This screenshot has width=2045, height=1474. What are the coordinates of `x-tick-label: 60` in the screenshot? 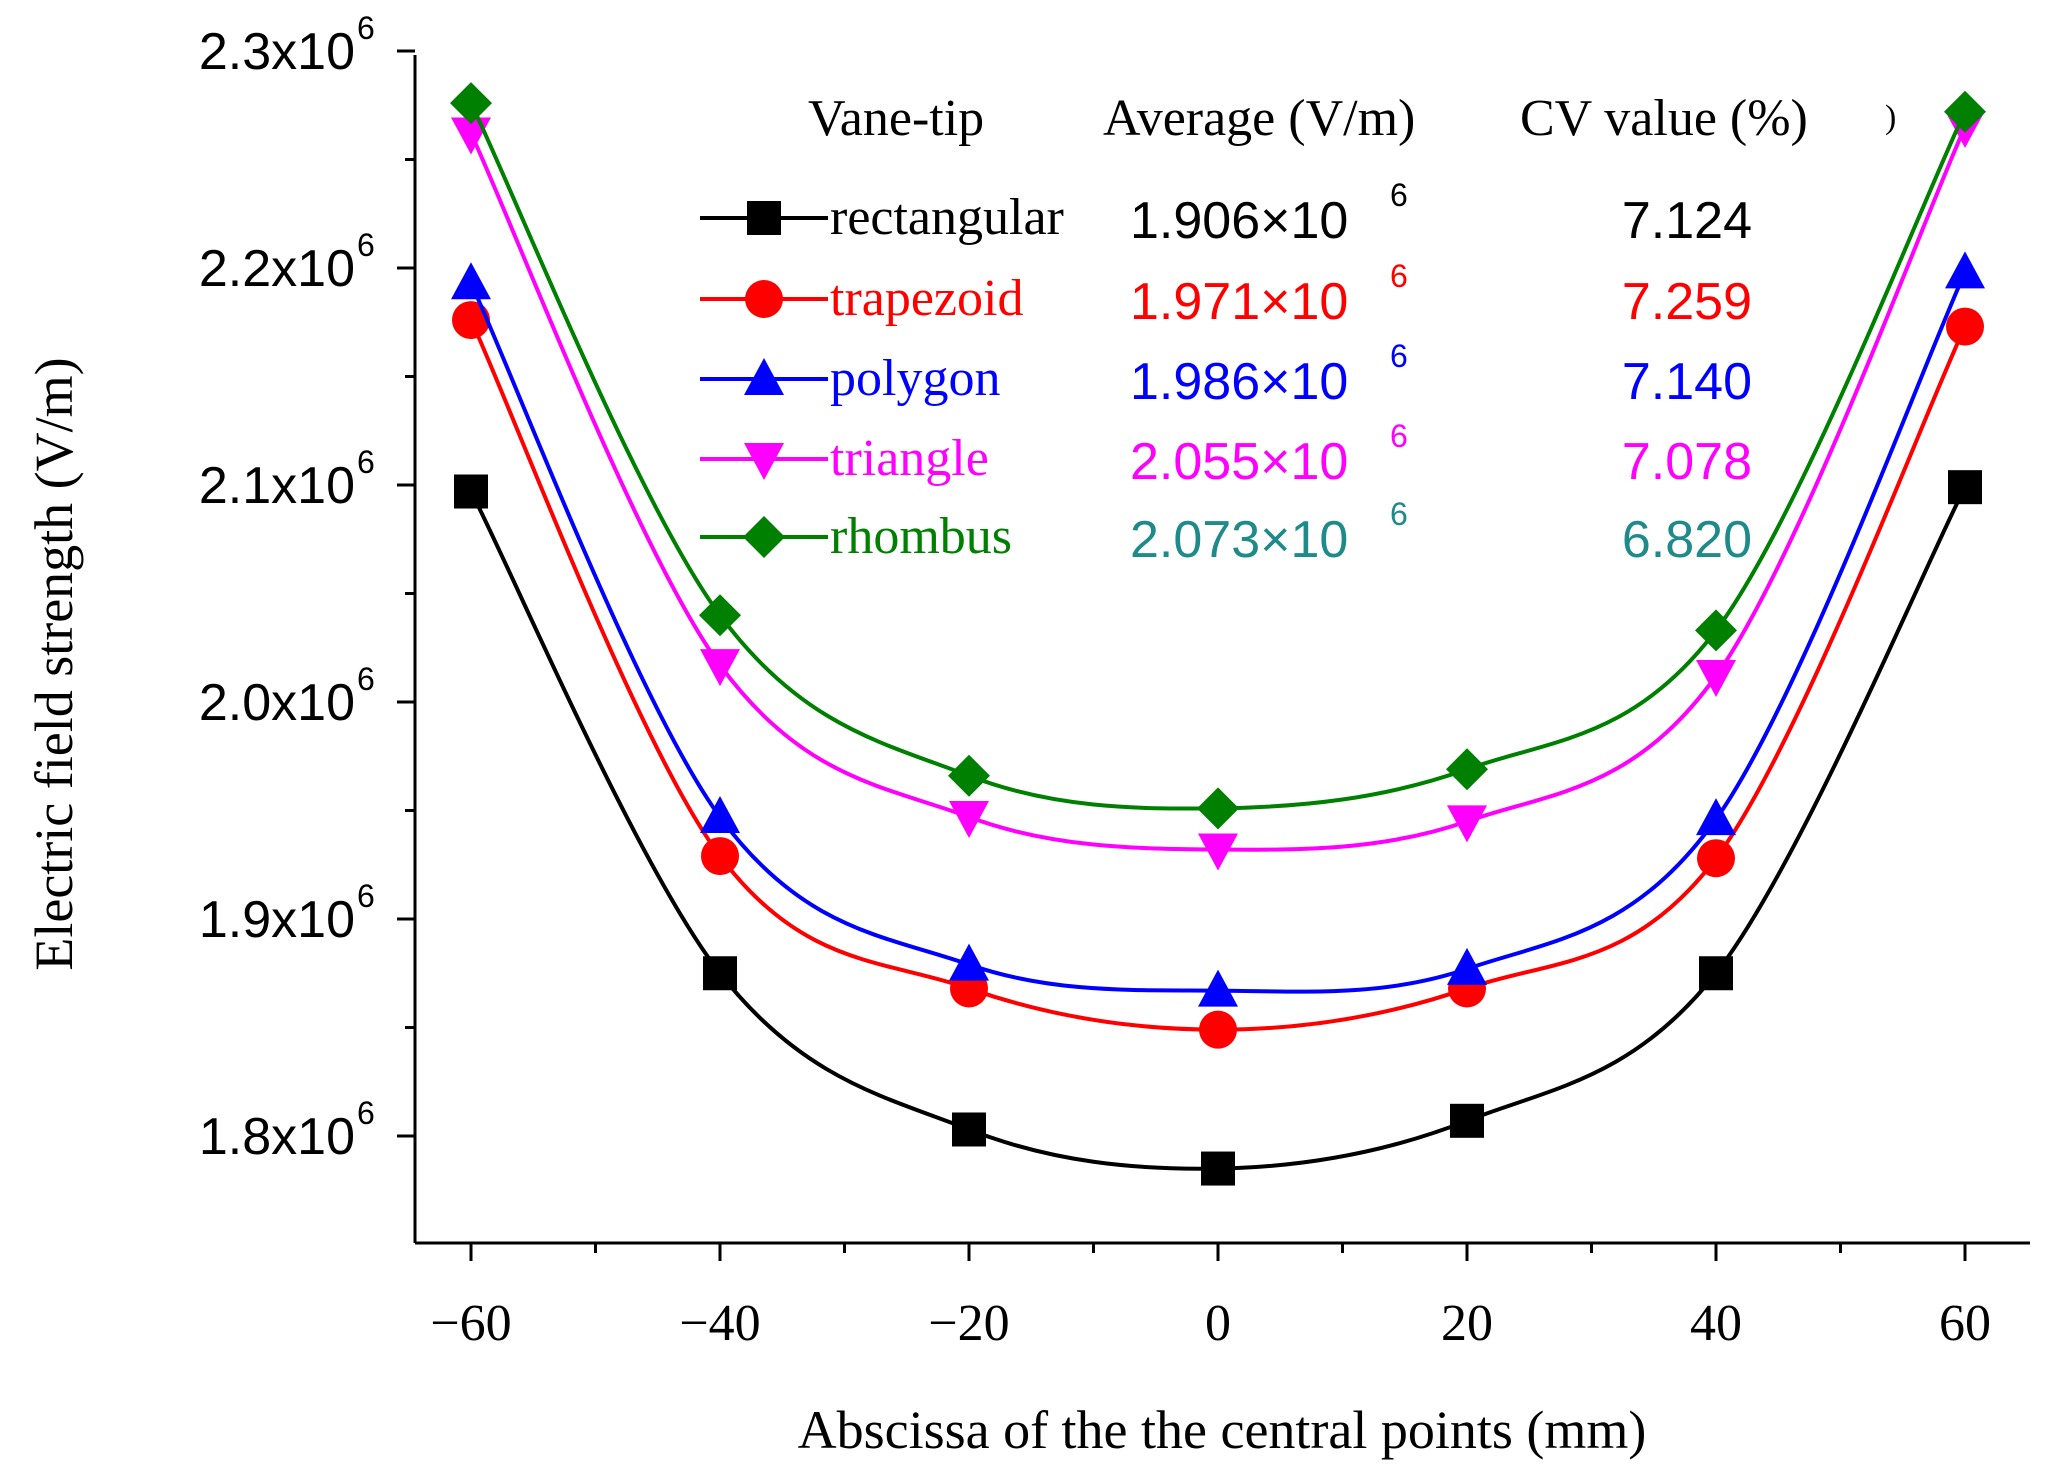 It's located at (1965, 1323).